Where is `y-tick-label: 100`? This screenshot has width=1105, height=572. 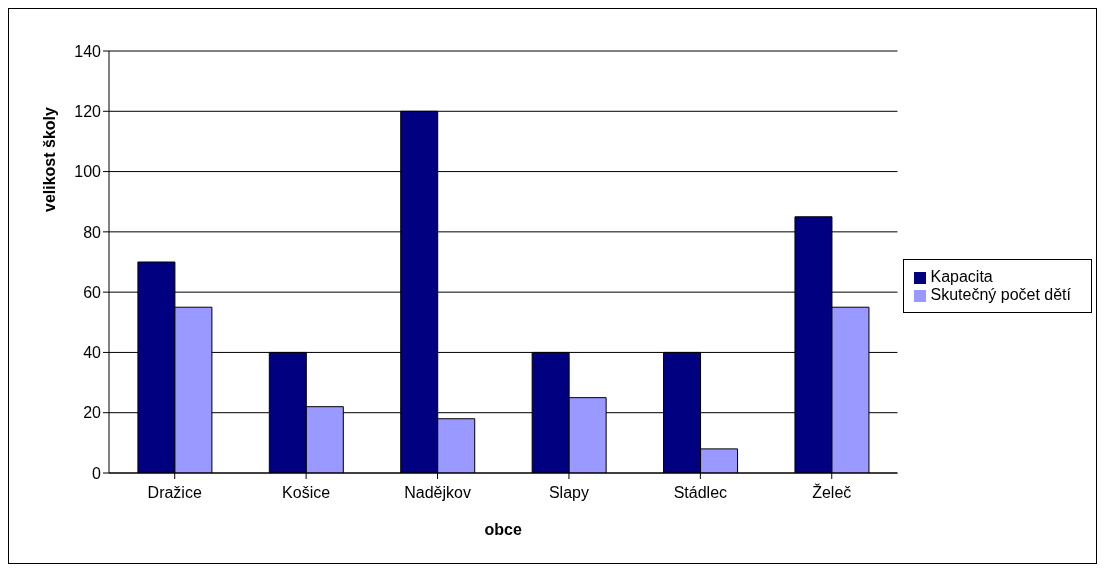
y-tick-label: 100 is located at coordinates (88, 172).